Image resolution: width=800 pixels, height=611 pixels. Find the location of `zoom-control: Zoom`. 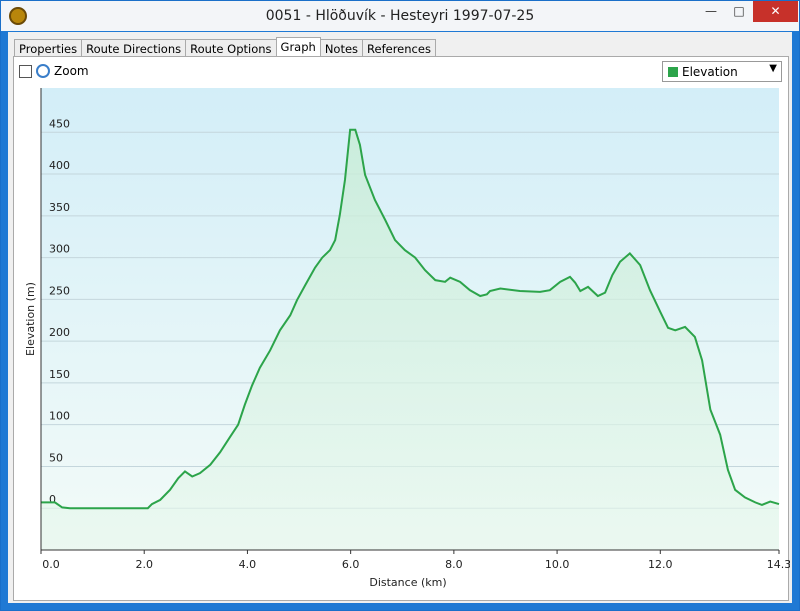

zoom-control: Zoom is located at coordinates (54, 71).